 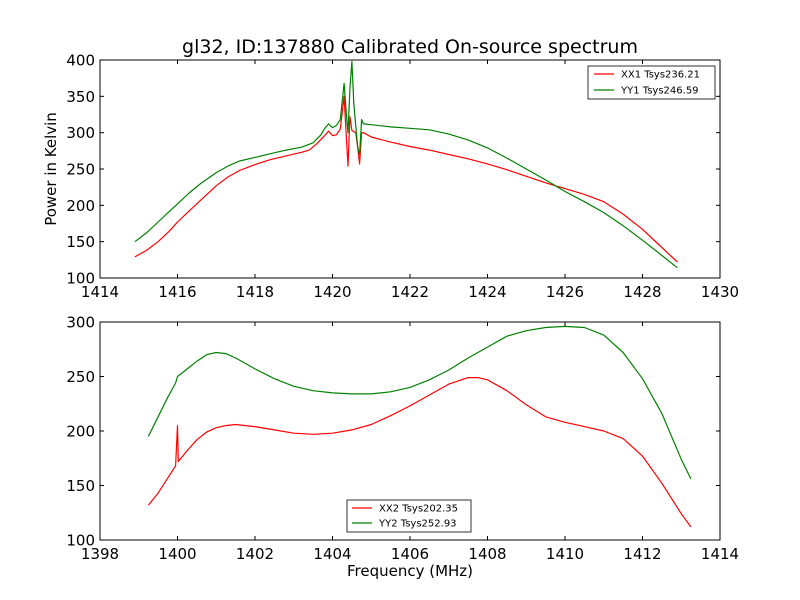 I want to click on legend: XX1 Tsys236.21 YY1 Tsys246.59, so click(x=651, y=82).